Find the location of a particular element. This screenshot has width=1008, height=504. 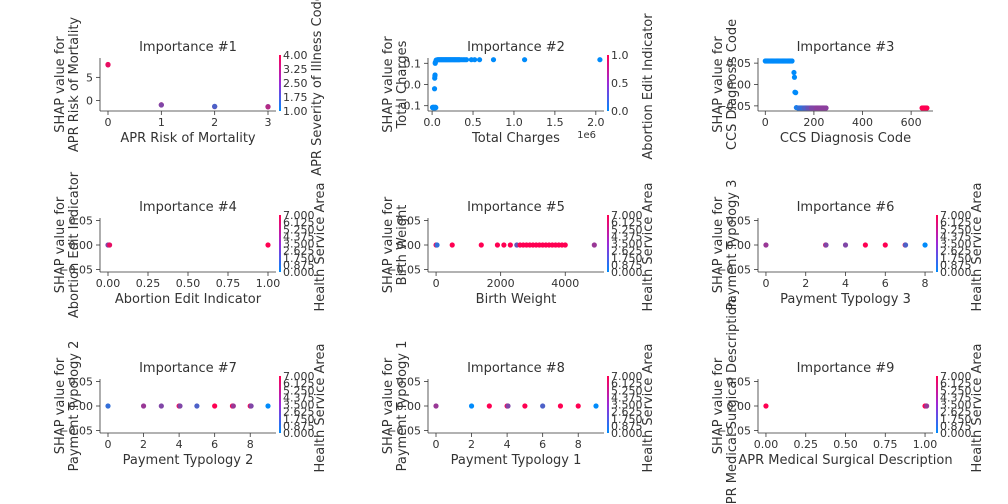

x-tick-label: 3 is located at coordinates (268, 122).